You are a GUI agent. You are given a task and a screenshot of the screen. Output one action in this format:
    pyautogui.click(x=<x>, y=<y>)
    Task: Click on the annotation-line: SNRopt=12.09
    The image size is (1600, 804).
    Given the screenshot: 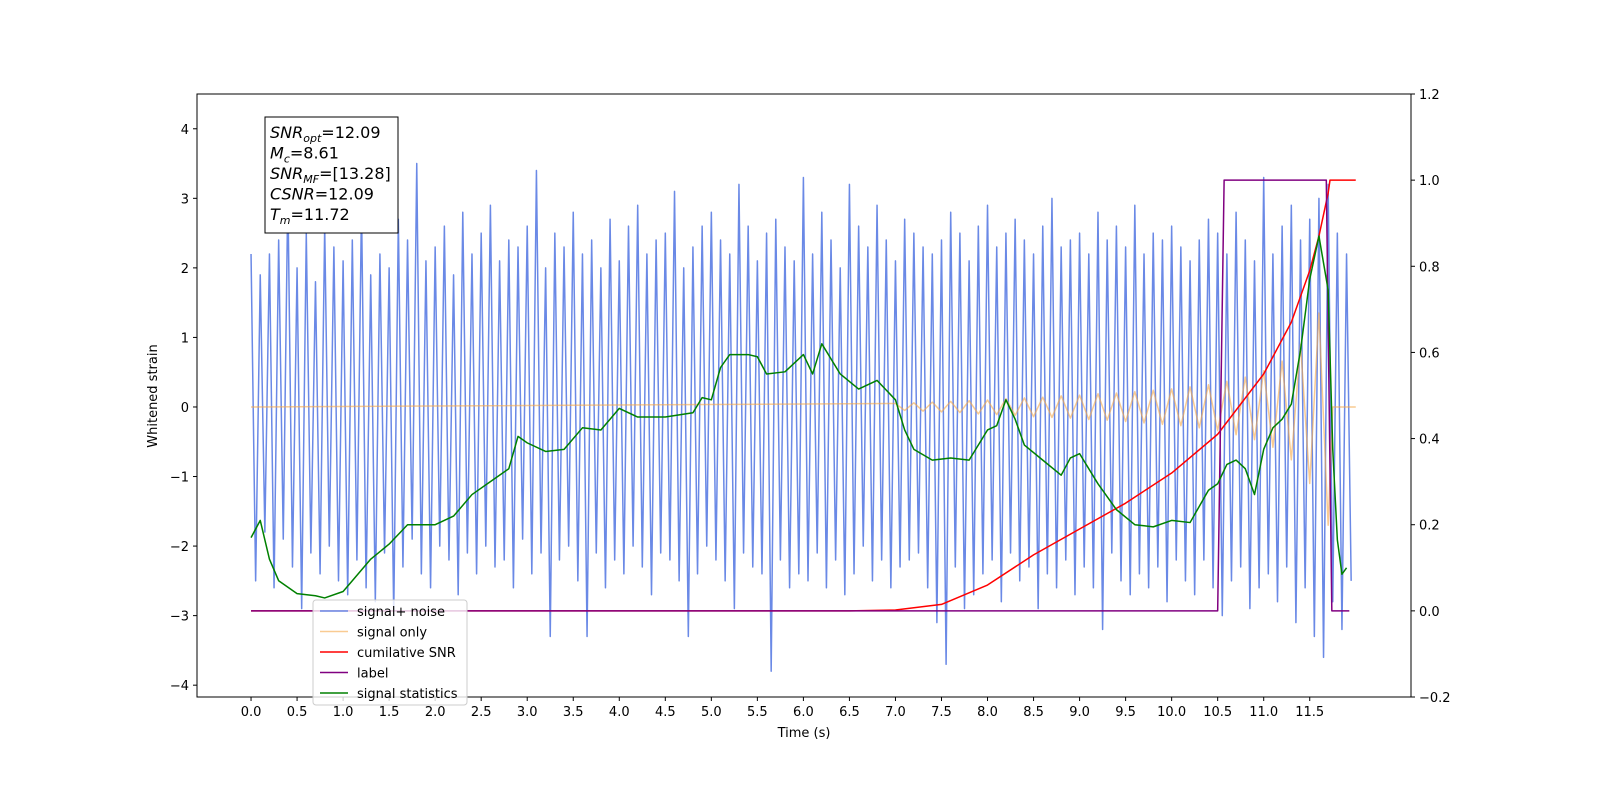 What is the action you would take?
    pyautogui.click(x=325, y=134)
    